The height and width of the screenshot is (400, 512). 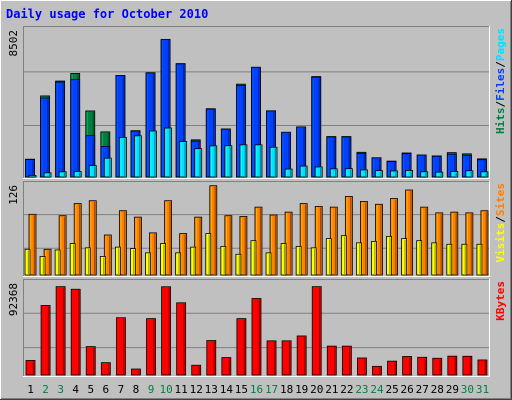 What do you see at coordinates (286, 389) in the screenshot?
I see `x-tick-label: 18` at bounding box center [286, 389].